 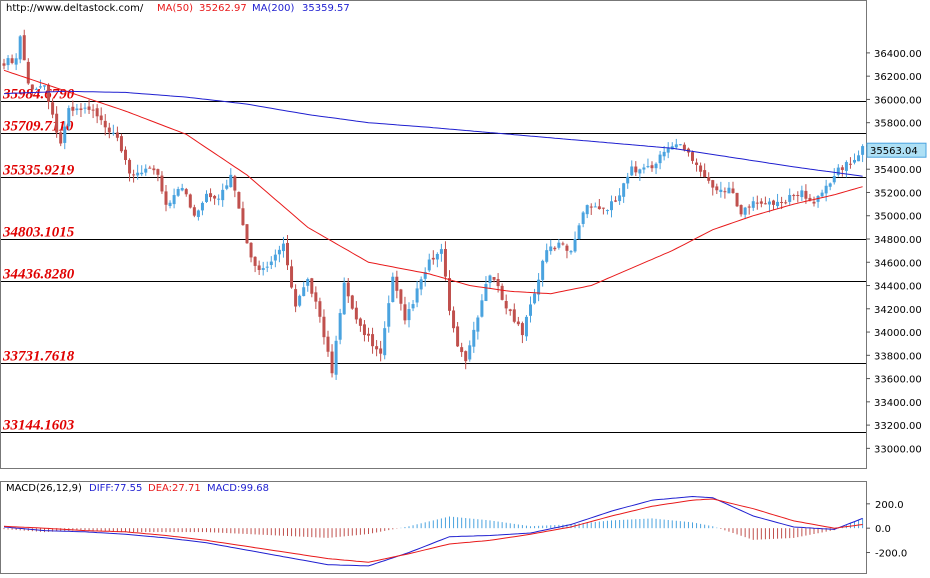 I want to click on macd-diff-value: DIFF:77.55, so click(x=116, y=488).